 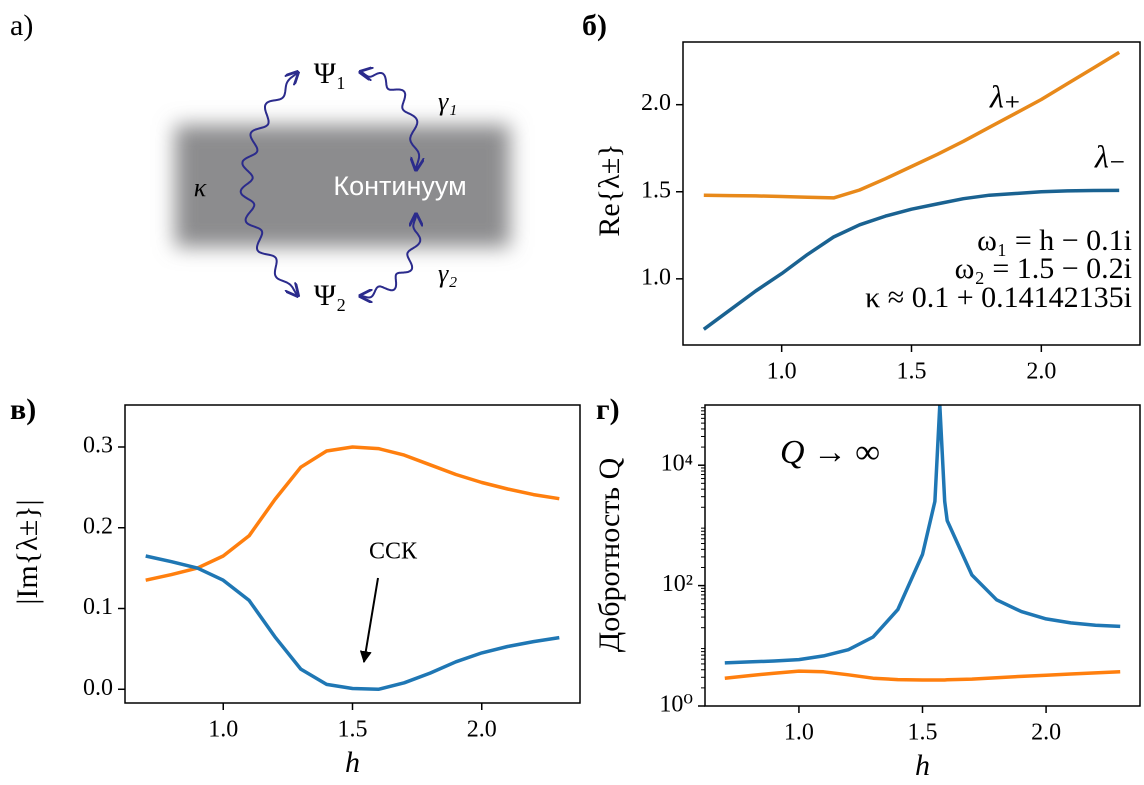 What do you see at coordinates (1054, 240) in the screenshot?
I see `annotation: ω₁ = h − 0.1i` at bounding box center [1054, 240].